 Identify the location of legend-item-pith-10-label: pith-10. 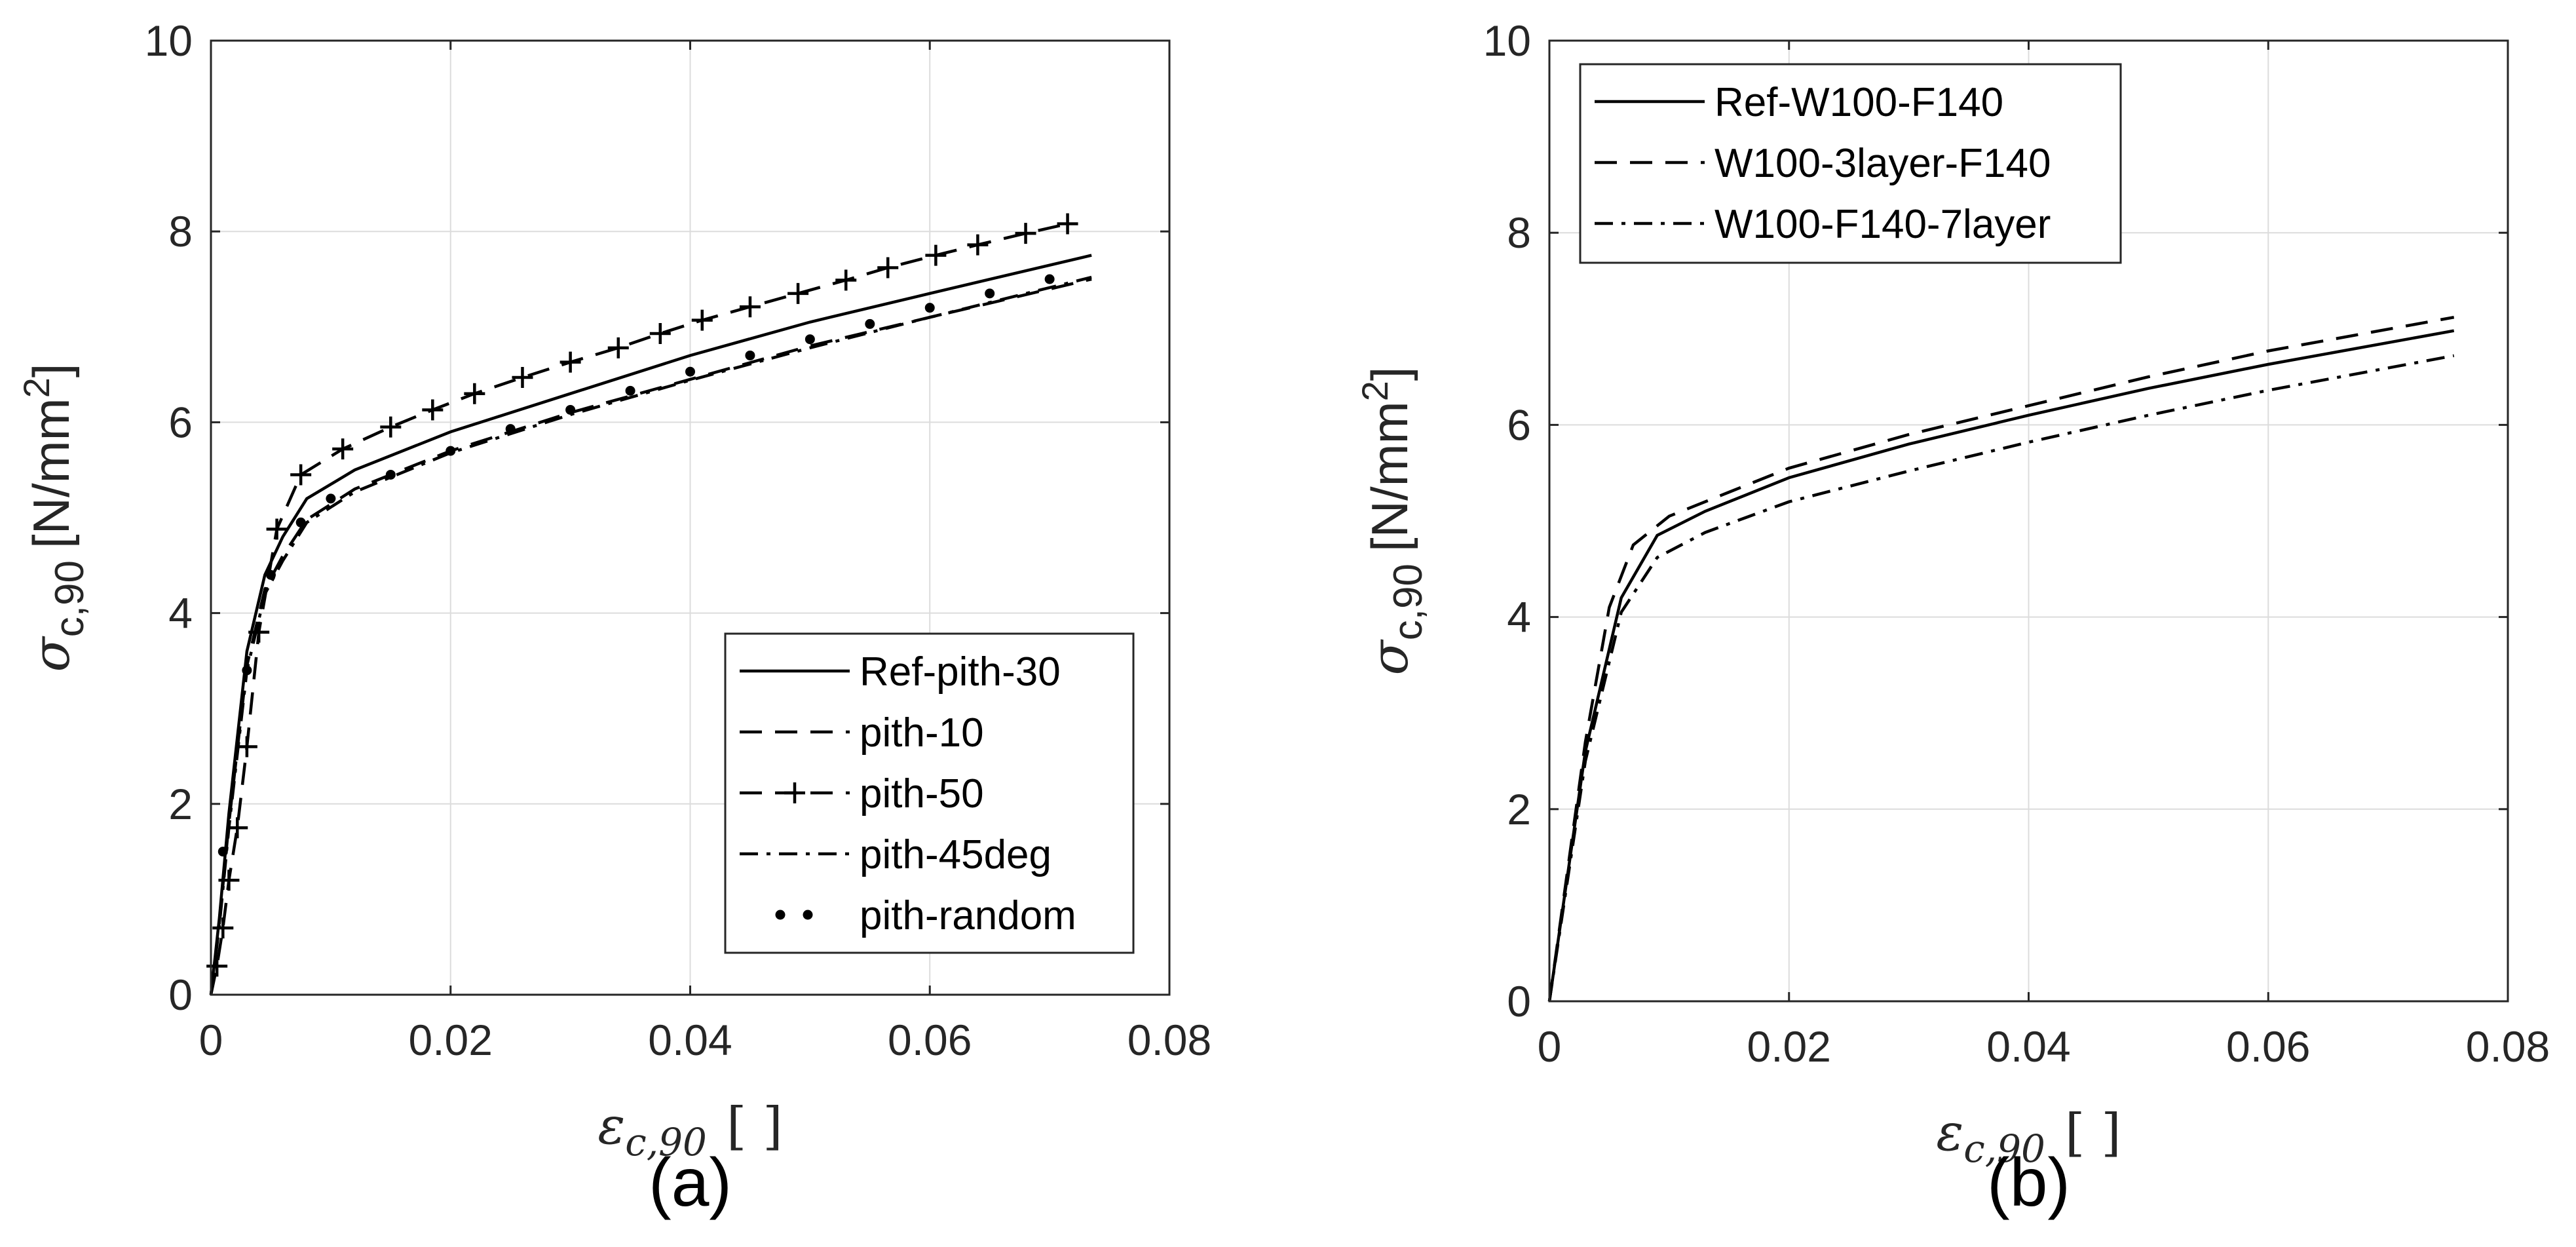
(922, 733).